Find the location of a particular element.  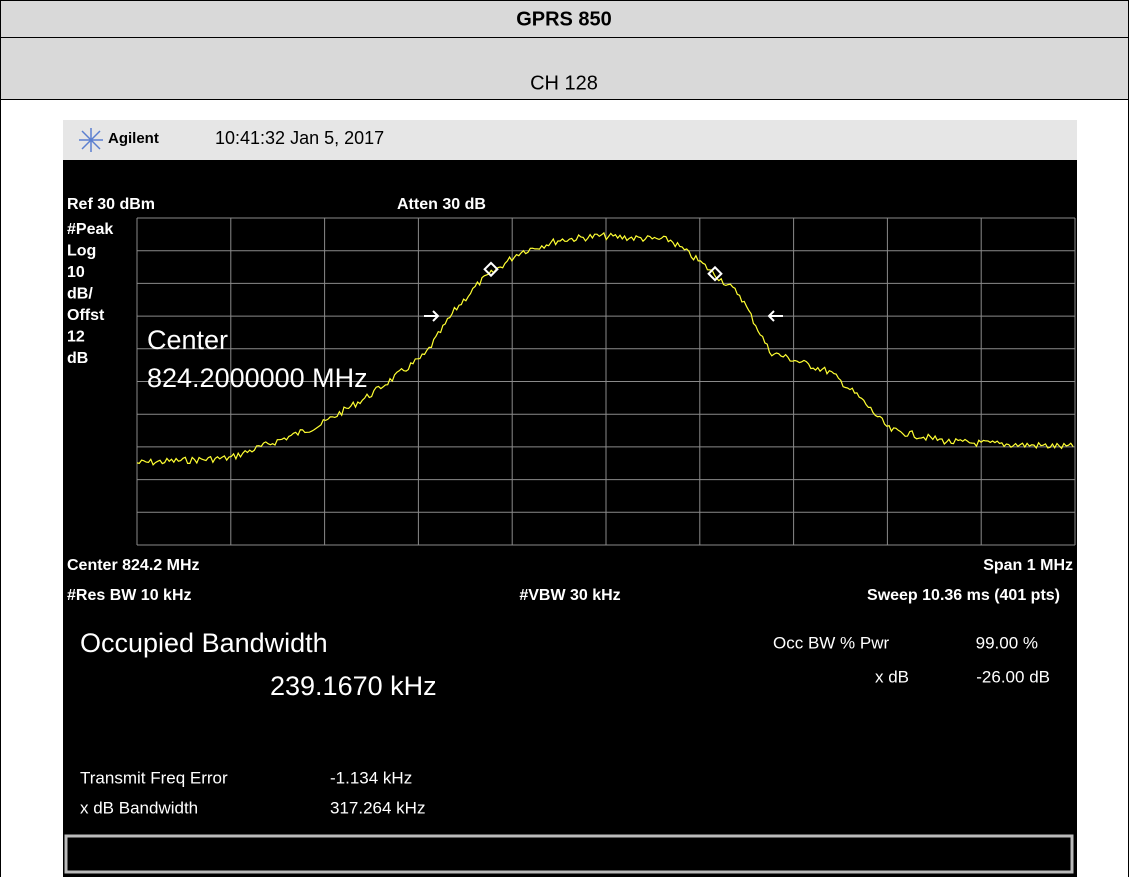

xdb-label: x dB is located at coordinates (892, 676).